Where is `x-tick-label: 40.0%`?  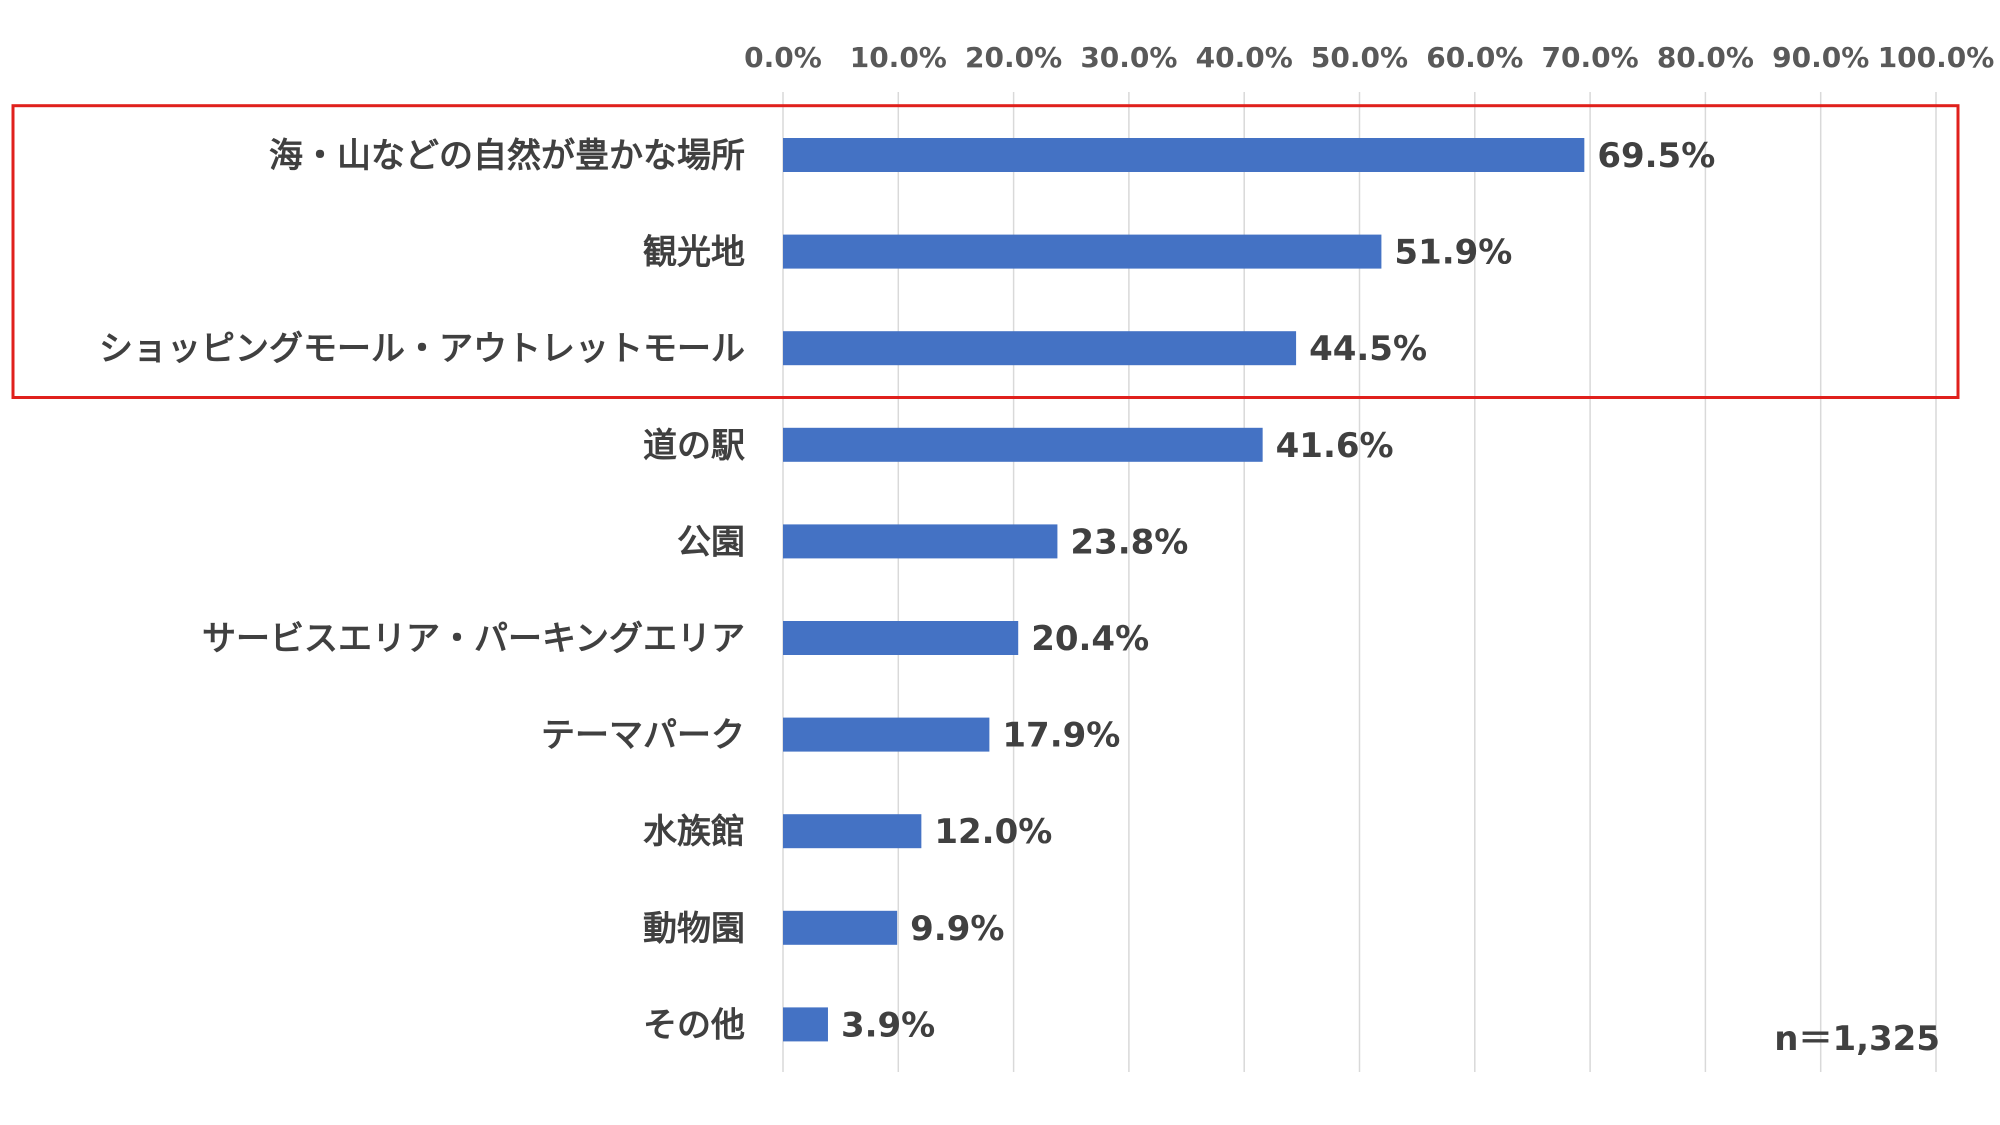 x-tick-label: 40.0% is located at coordinates (1244, 57).